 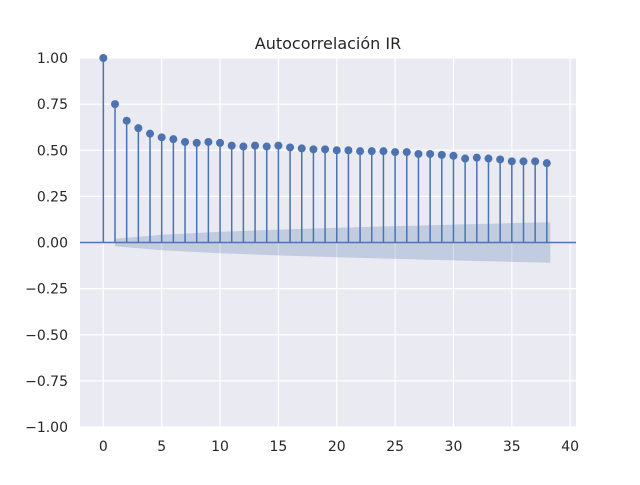 What do you see at coordinates (52, 59) in the screenshot?
I see `y-tick-label: 1.00` at bounding box center [52, 59].